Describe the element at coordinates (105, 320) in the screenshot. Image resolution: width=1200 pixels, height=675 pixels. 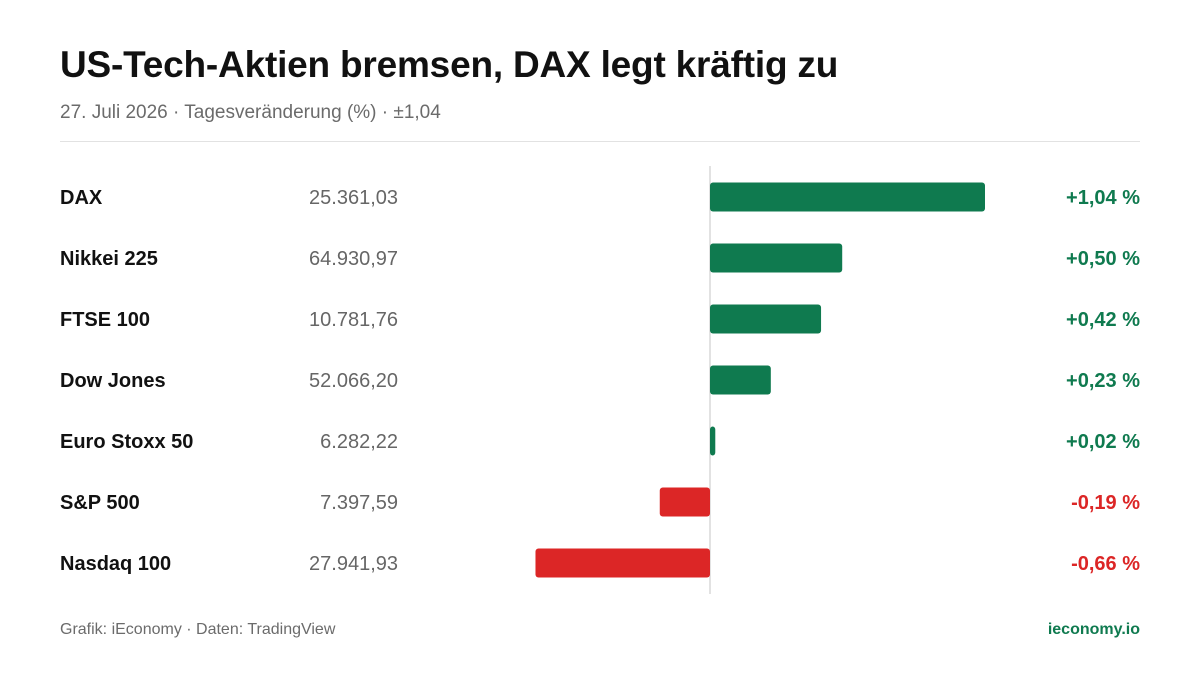
I see `index-name-label: FTSE 100` at that location.